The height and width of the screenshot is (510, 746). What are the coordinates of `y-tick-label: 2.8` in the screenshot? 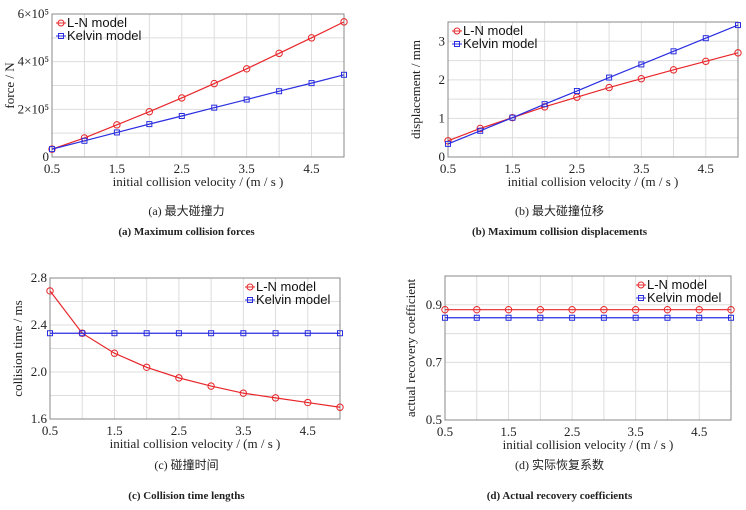 It's located at (39, 277).